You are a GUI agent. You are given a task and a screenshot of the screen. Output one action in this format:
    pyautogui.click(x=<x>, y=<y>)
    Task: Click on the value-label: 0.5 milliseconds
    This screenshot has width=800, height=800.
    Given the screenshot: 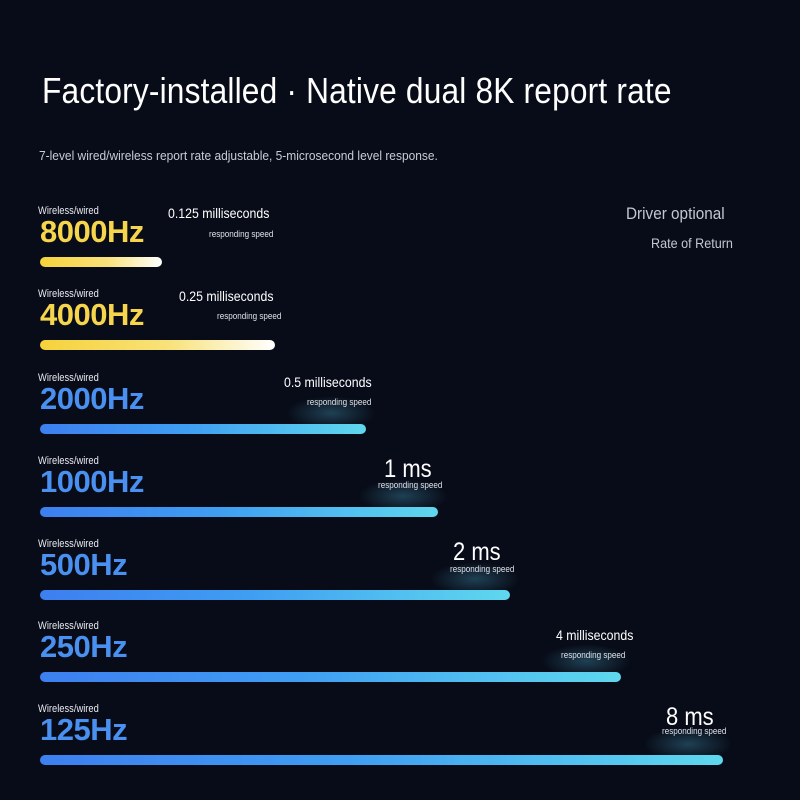 What is the action you would take?
    pyautogui.click(x=328, y=382)
    